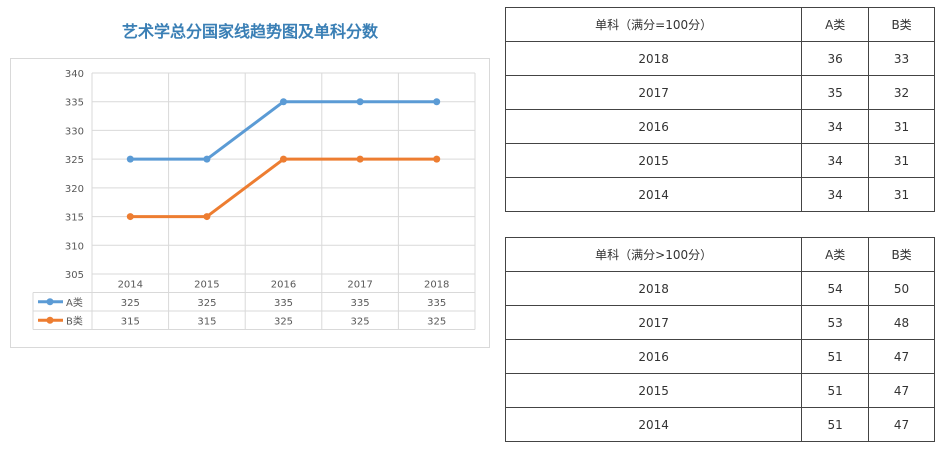 The width and height of the screenshot is (945, 453). What do you see at coordinates (835, 92) in the screenshot?
I see `a-score-cell: 35` at bounding box center [835, 92].